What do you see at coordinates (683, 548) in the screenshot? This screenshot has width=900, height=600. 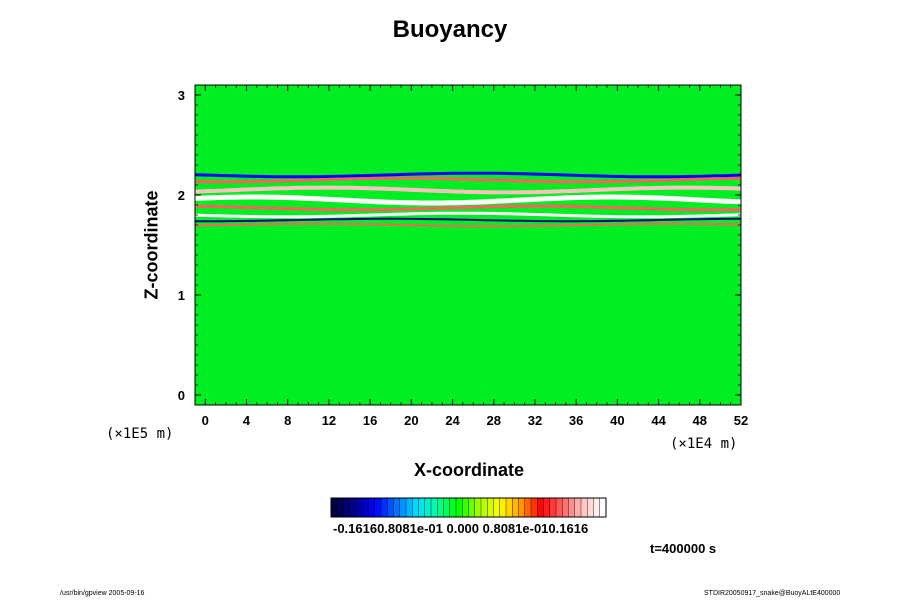 I see `time-label: t=400000 s` at bounding box center [683, 548].